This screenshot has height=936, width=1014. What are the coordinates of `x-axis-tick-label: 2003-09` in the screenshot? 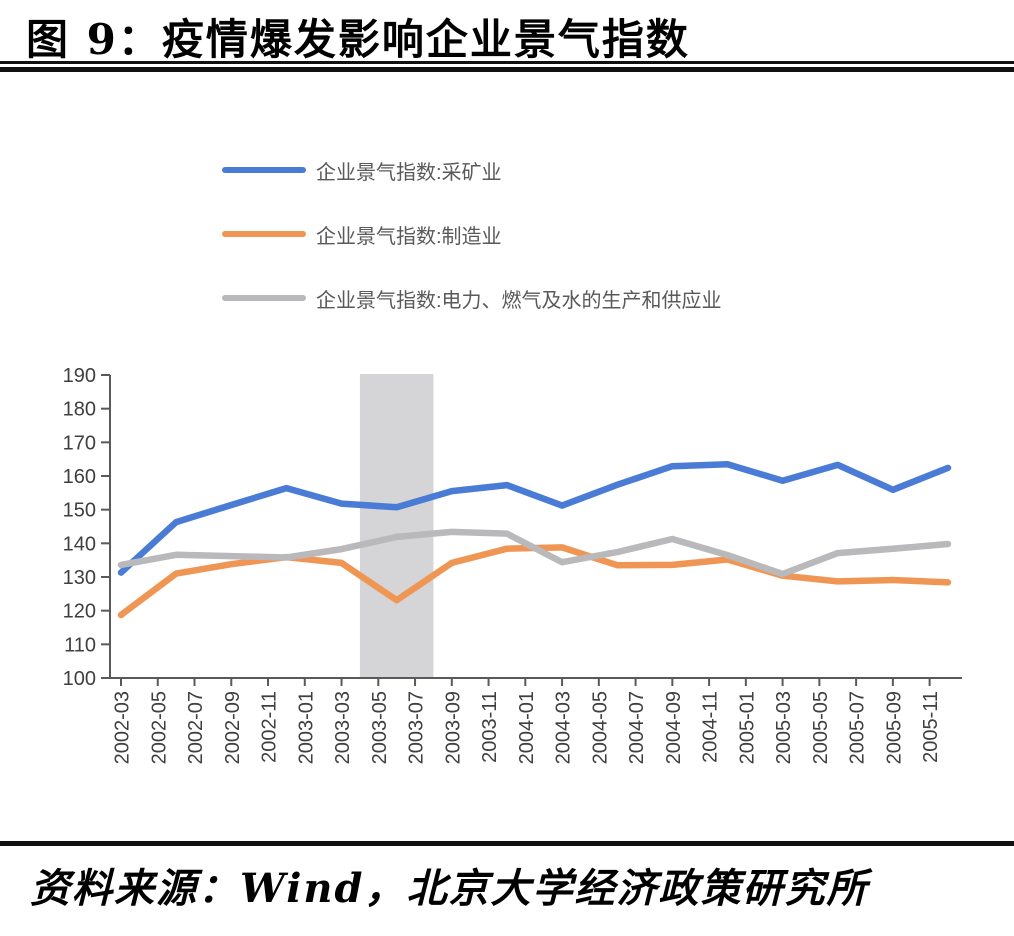 It's located at (453, 727).